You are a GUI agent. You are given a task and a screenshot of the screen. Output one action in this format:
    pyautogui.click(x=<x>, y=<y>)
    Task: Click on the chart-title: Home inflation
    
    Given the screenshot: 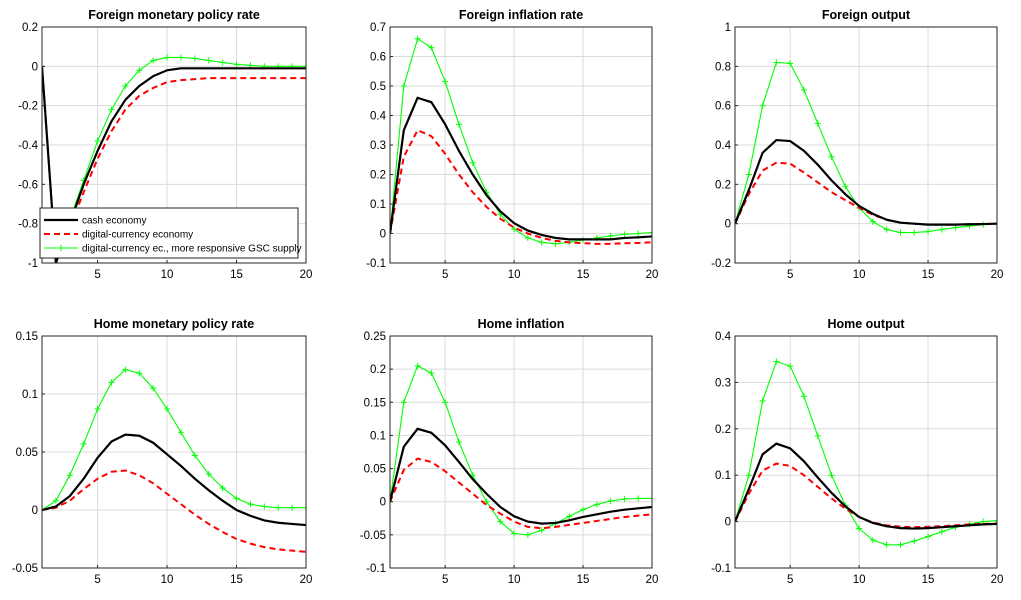 What is the action you would take?
    pyautogui.click(x=521, y=324)
    